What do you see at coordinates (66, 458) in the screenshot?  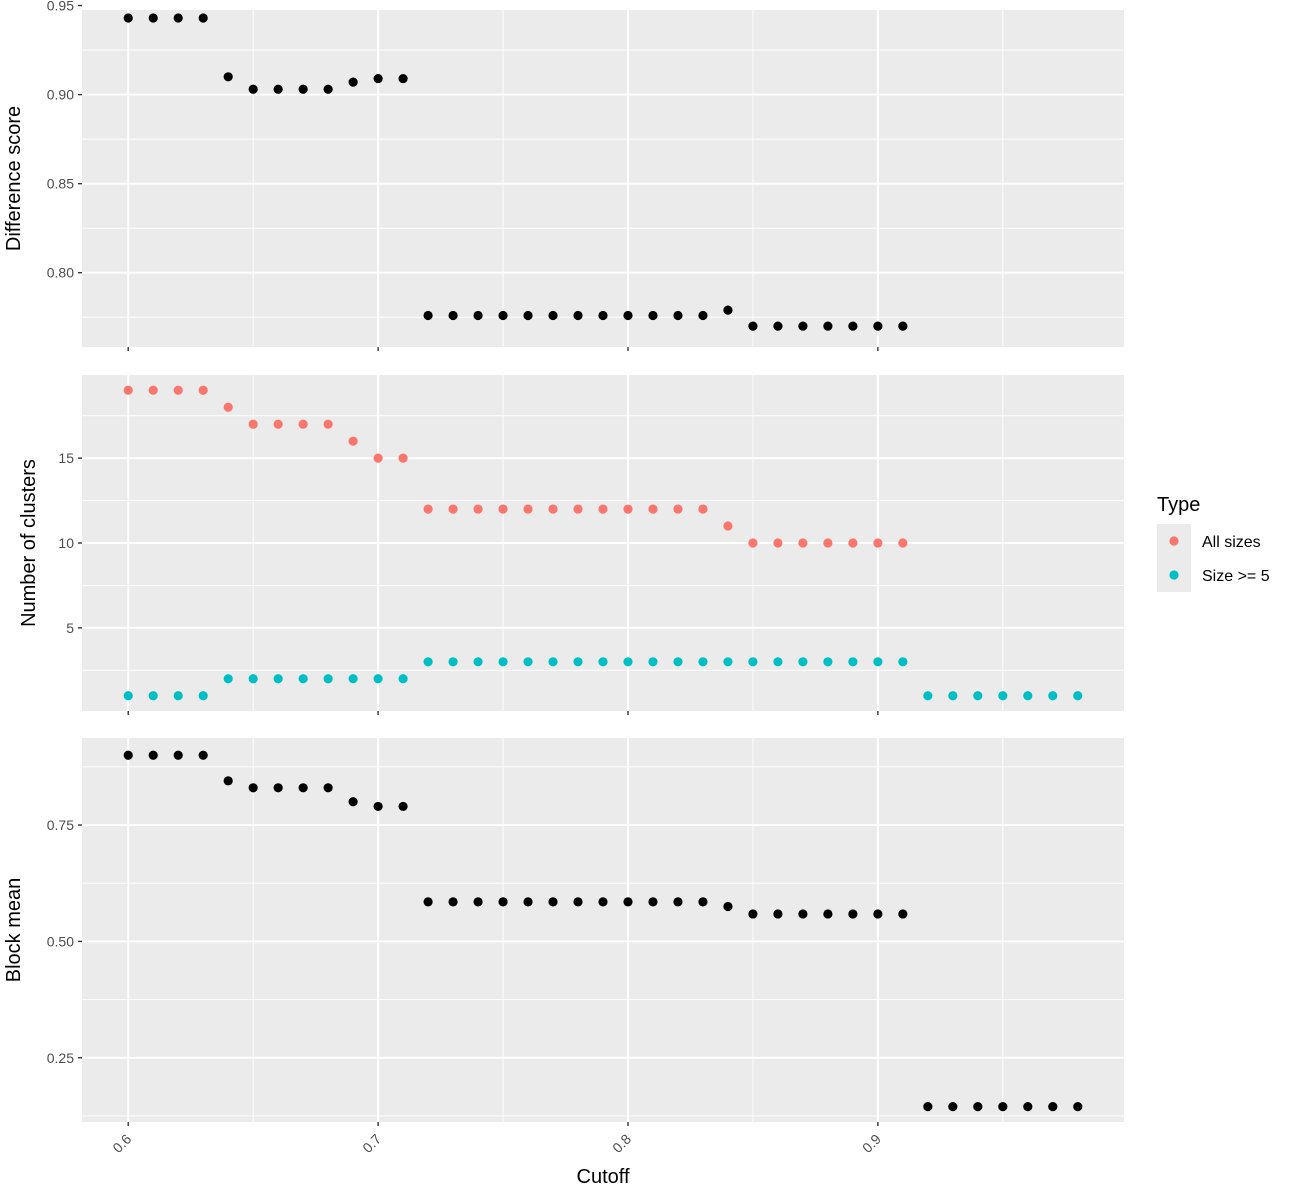 I see `y-tick-label: 15` at bounding box center [66, 458].